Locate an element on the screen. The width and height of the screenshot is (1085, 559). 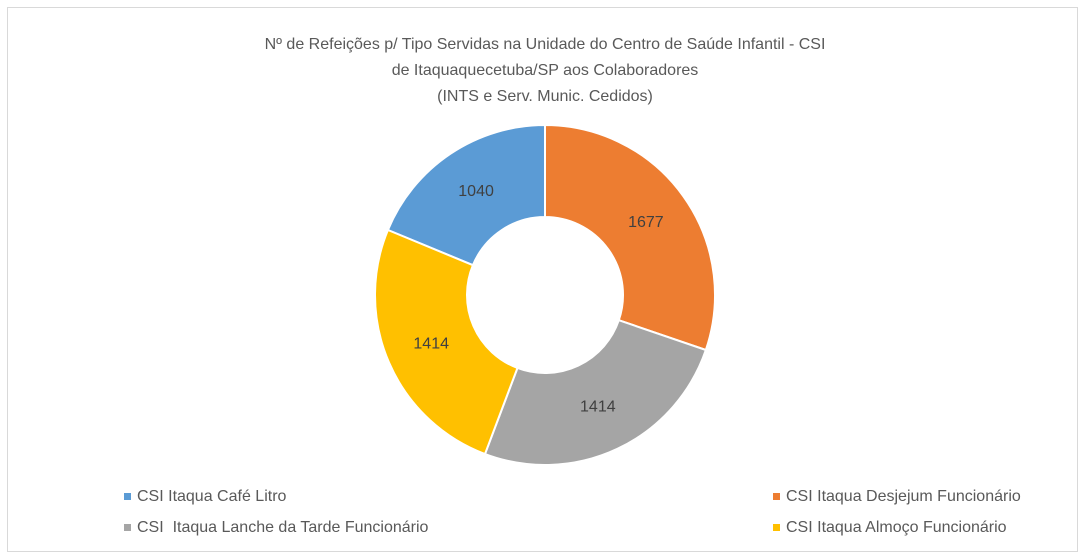
data-label: 1040 is located at coordinates (476, 191).